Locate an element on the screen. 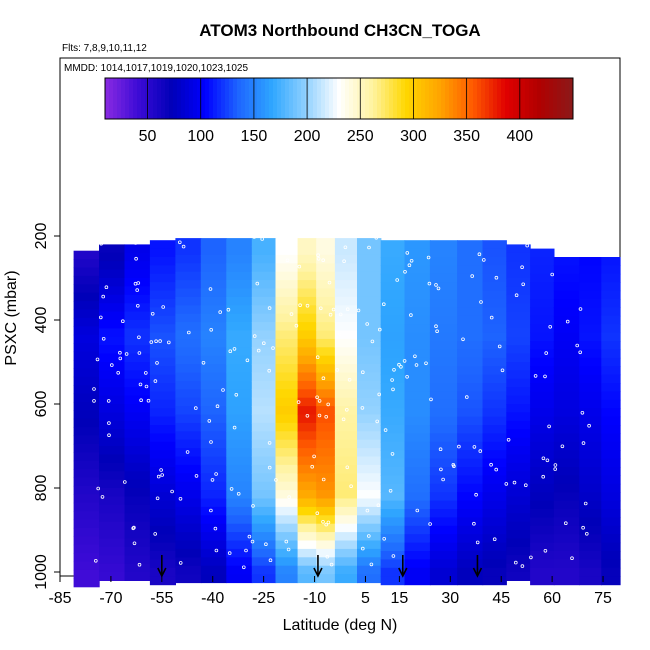  colorbar-tick-label: 100 is located at coordinates (200, 136).